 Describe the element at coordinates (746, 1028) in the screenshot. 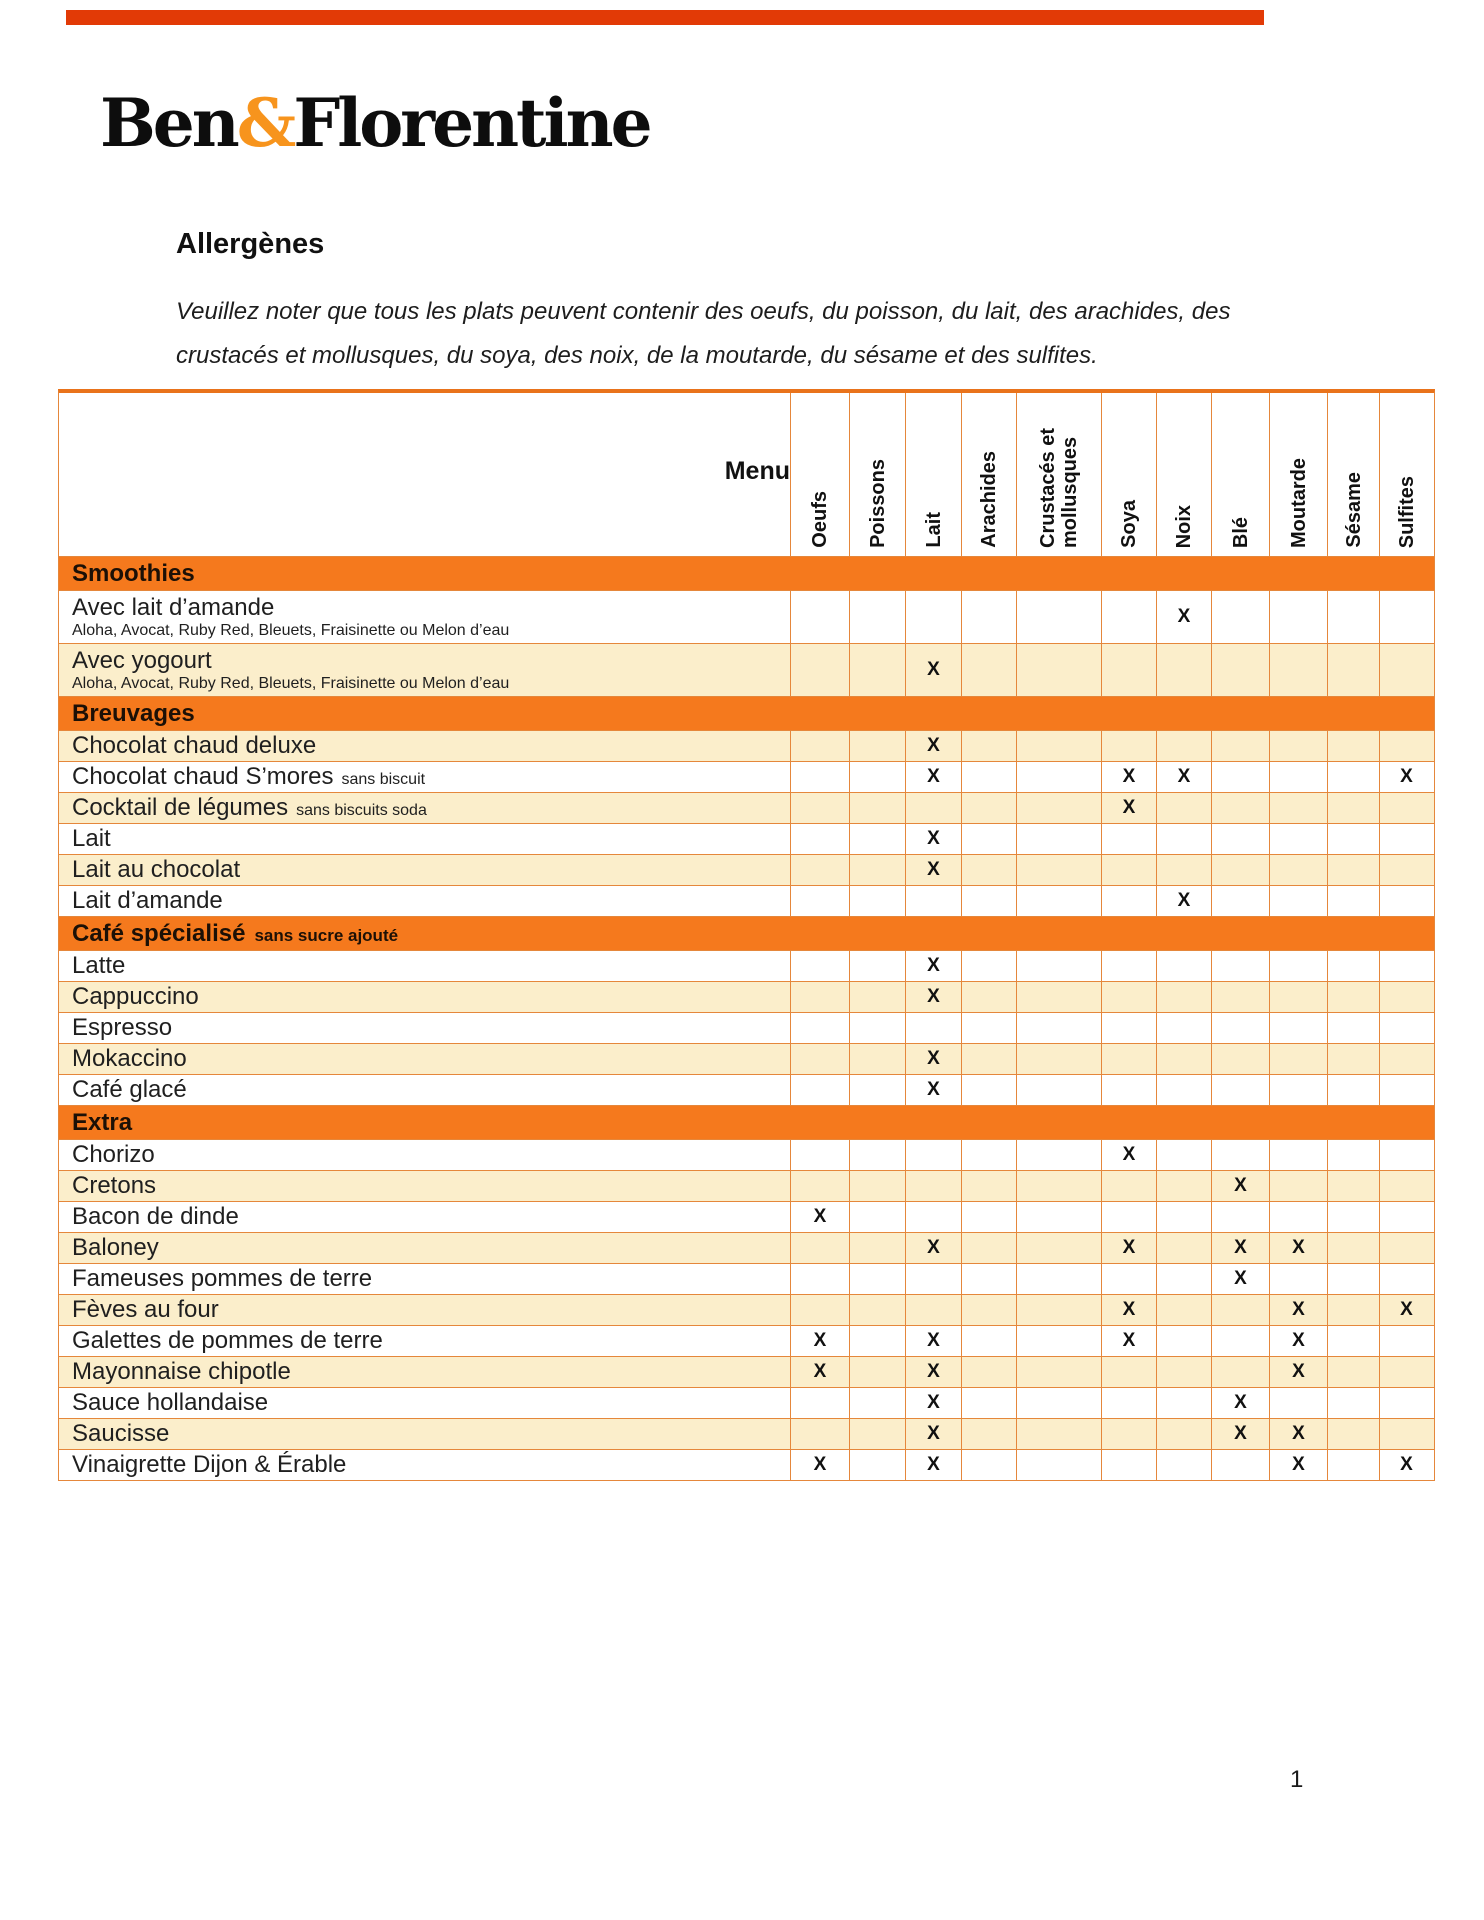

I see `table-row: Espresso` at that location.